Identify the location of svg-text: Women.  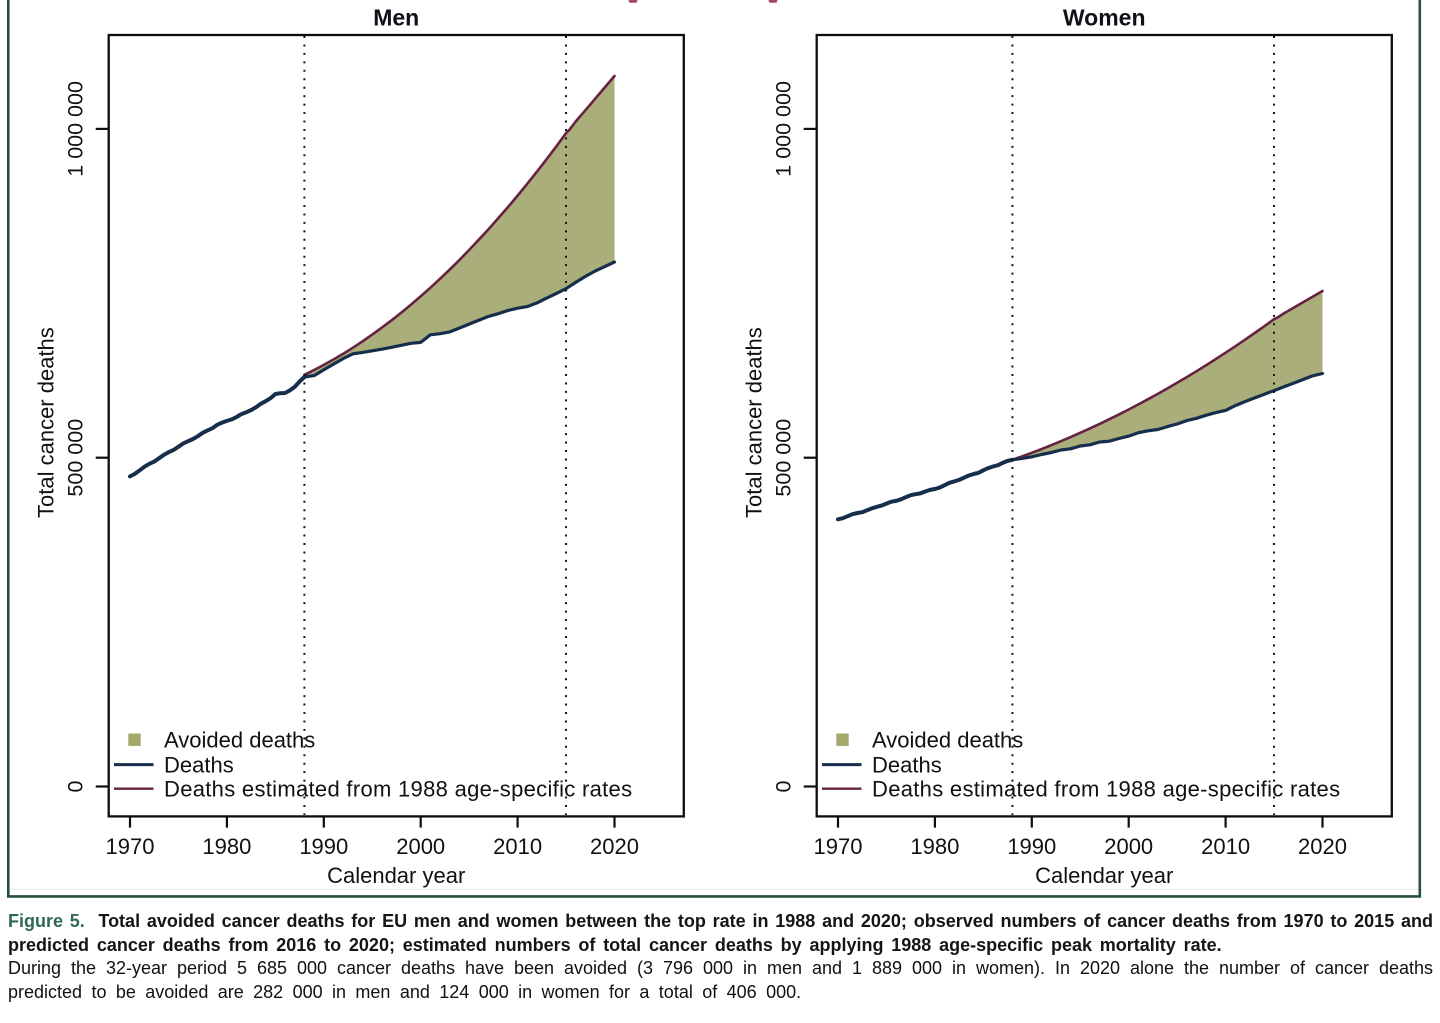
(1104, 18).